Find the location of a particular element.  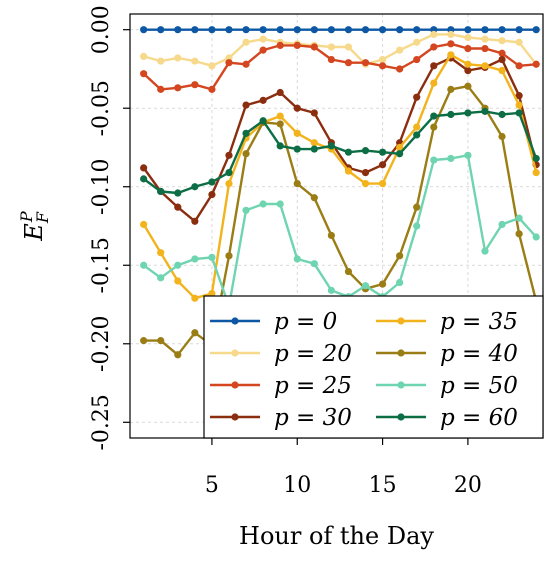

legend-label: p = 50 is located at coordinates (479, 386).